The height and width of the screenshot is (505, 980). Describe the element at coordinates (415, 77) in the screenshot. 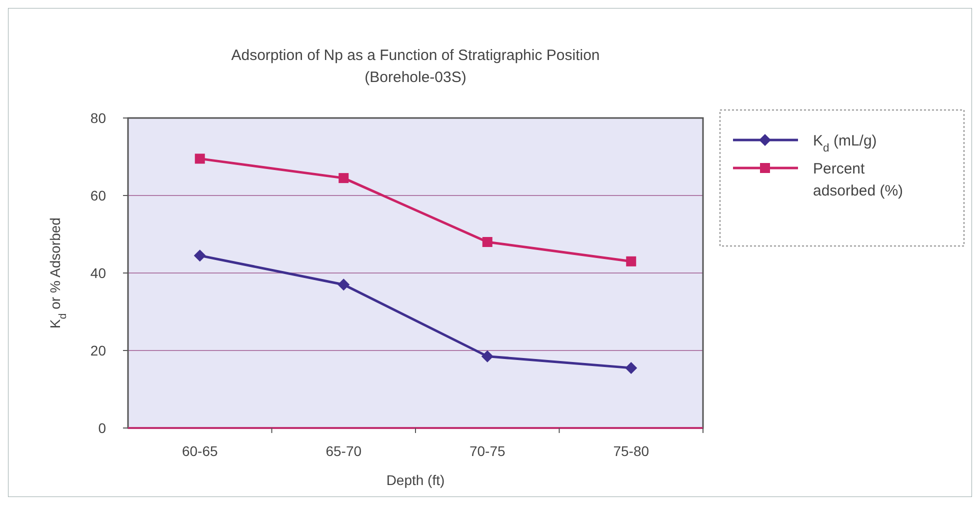

I see `chart-subtitle: (Borehole-03S)` at that location.